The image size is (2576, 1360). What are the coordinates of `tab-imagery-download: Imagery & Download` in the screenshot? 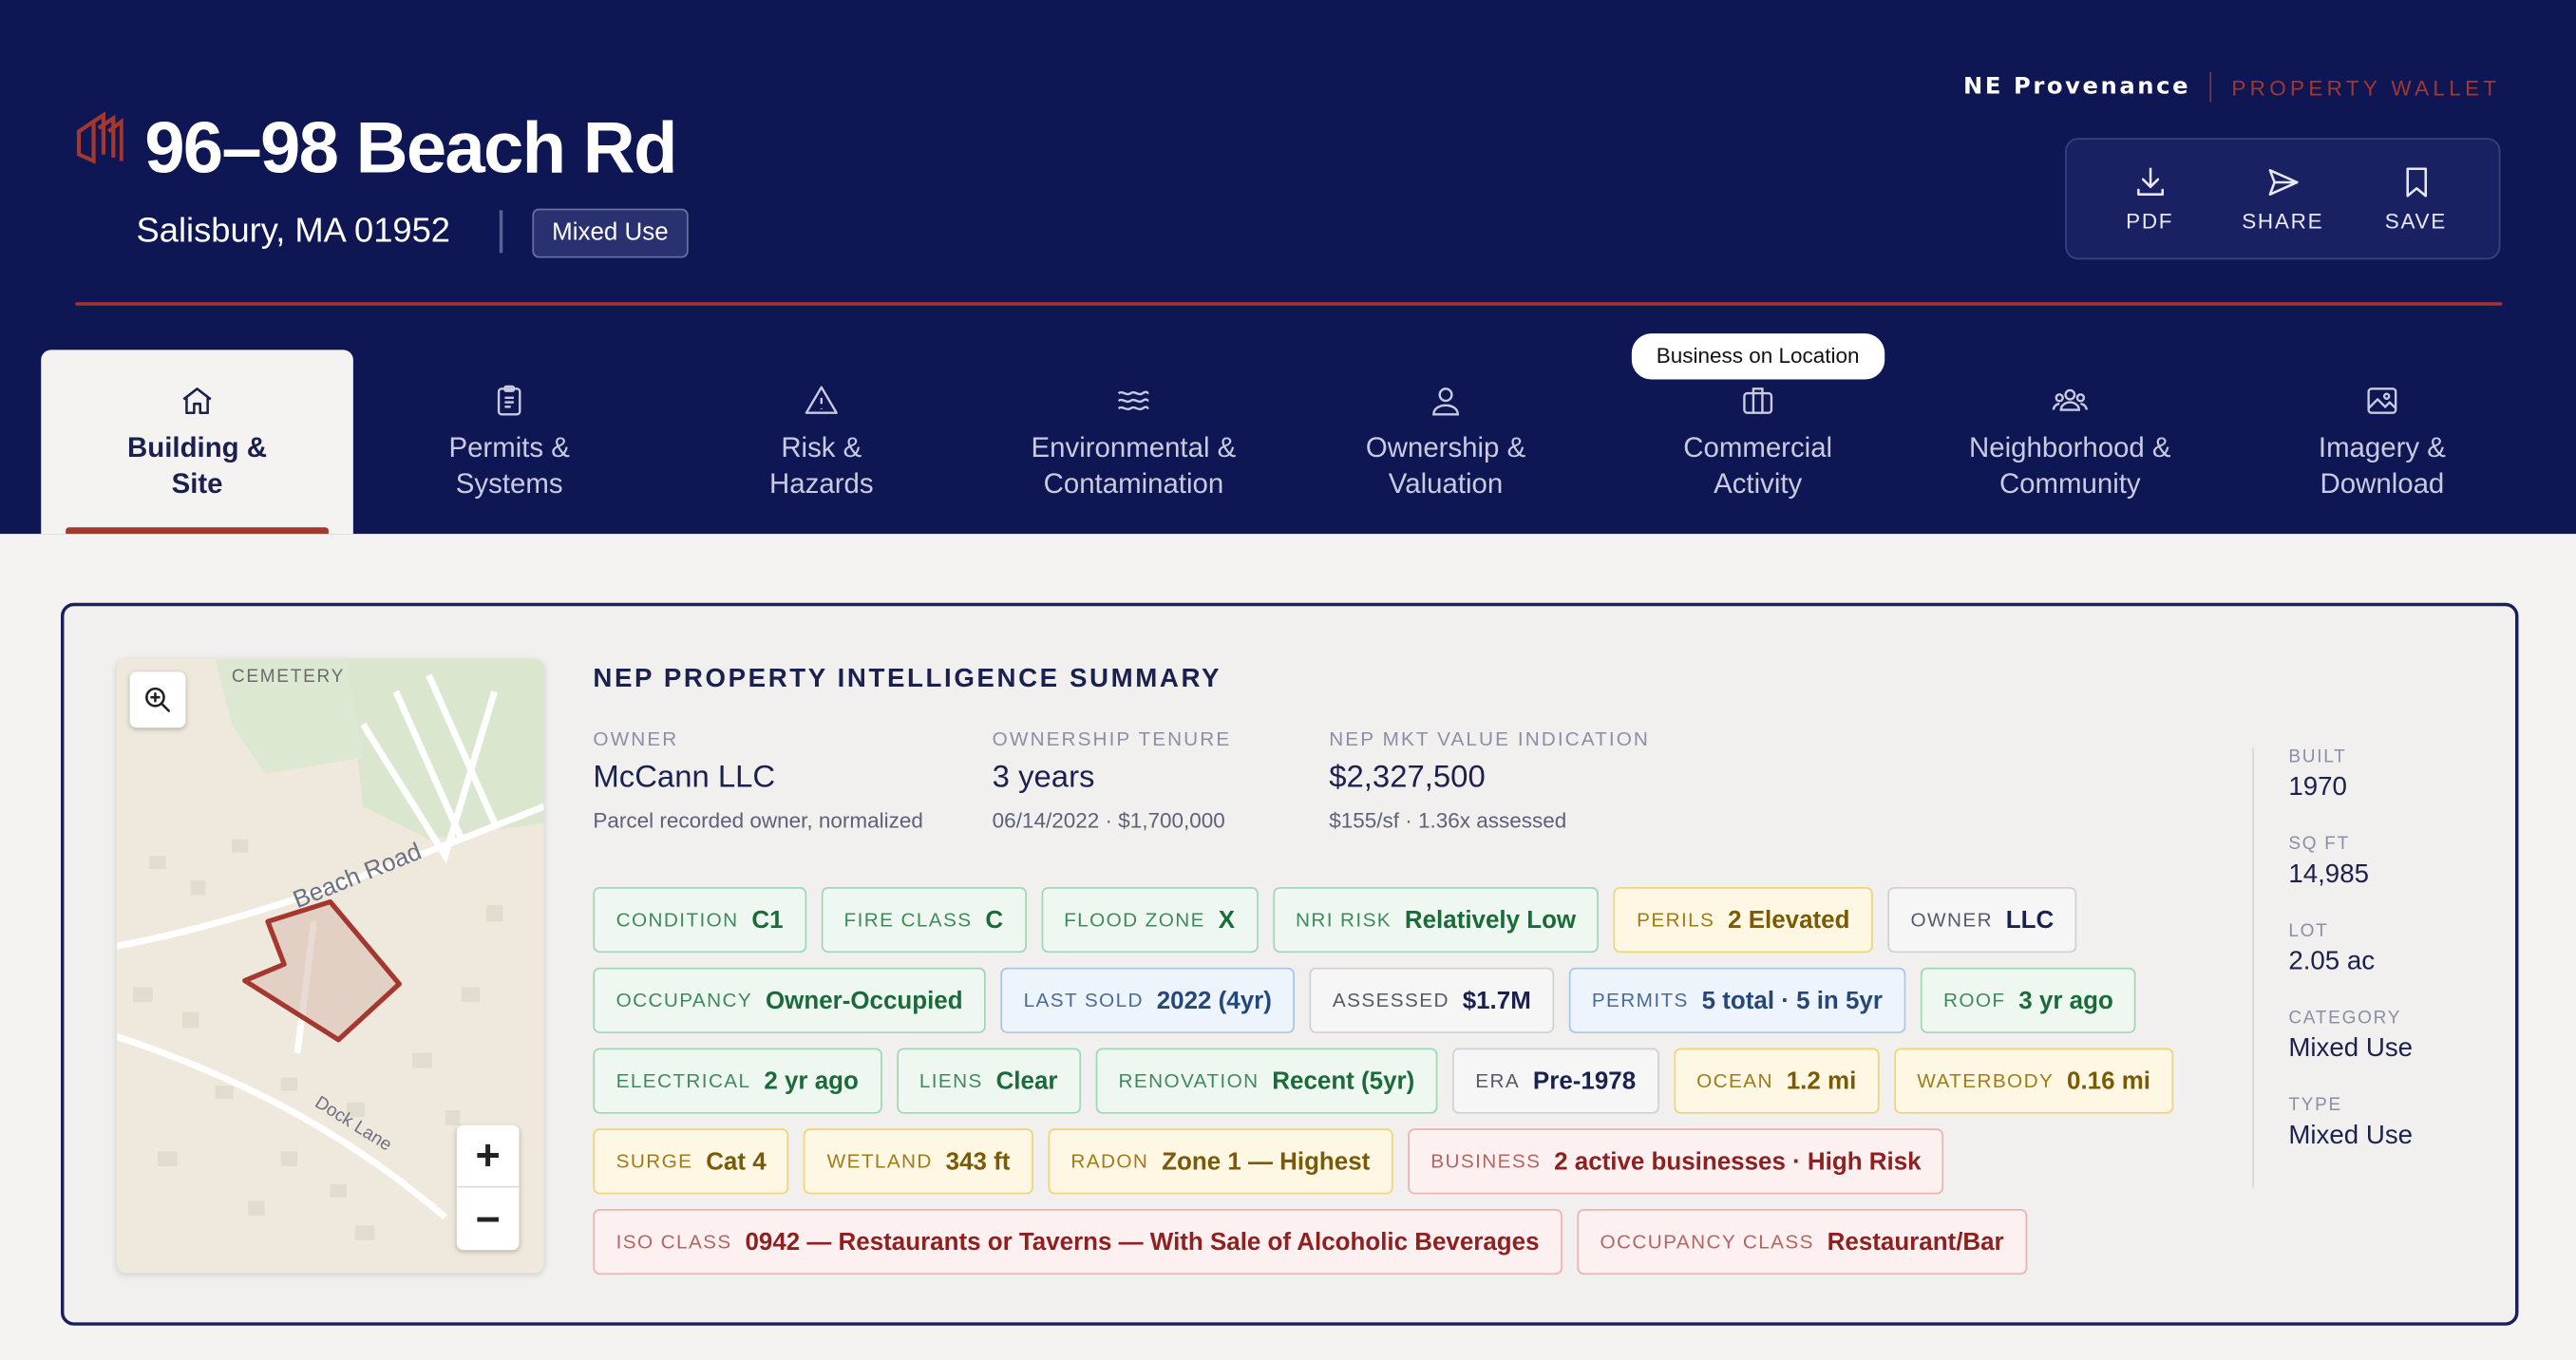 It's located at (2382, 441).